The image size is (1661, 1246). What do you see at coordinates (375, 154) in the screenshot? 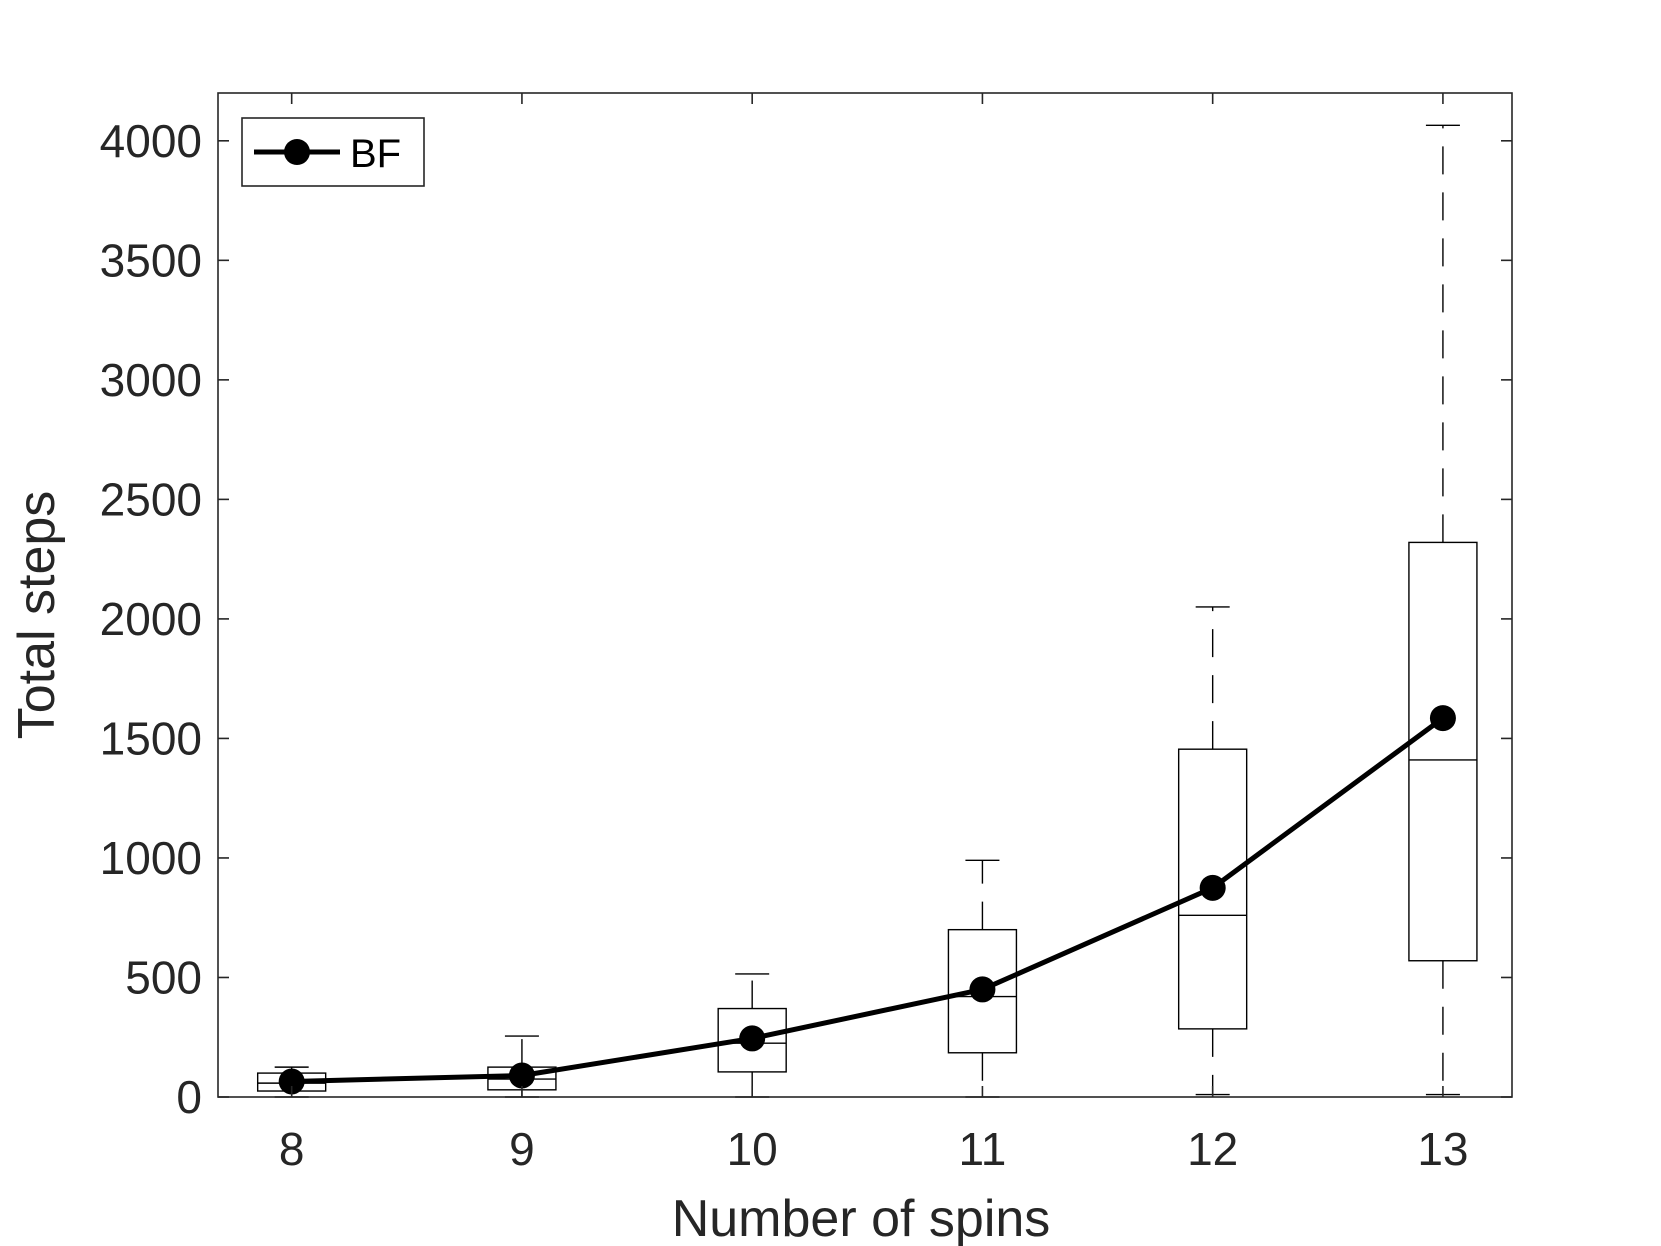
I see `legend-label-bf: BF` at bounding box center [375, 154].